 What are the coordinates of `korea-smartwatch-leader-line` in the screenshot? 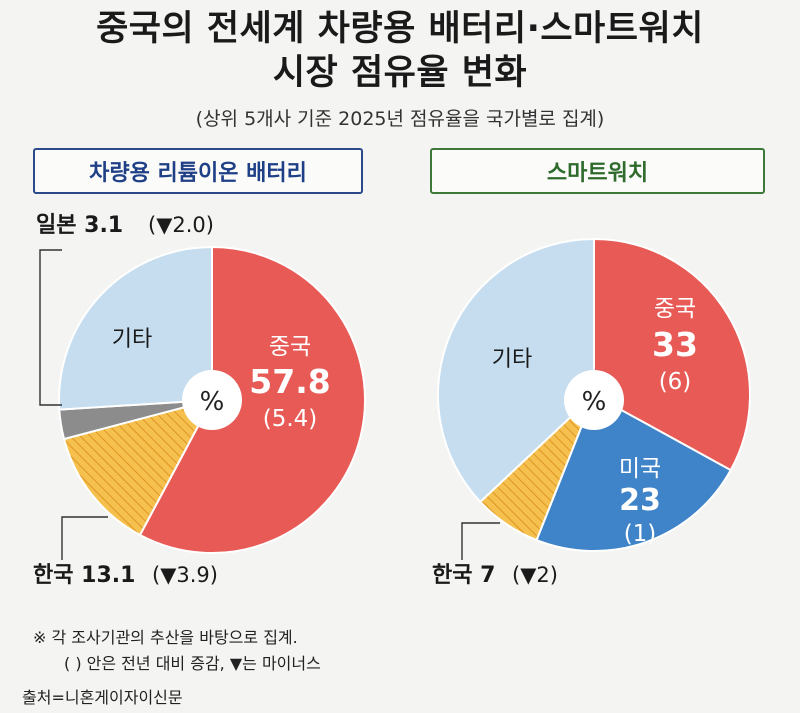 It's located at (480, 541).